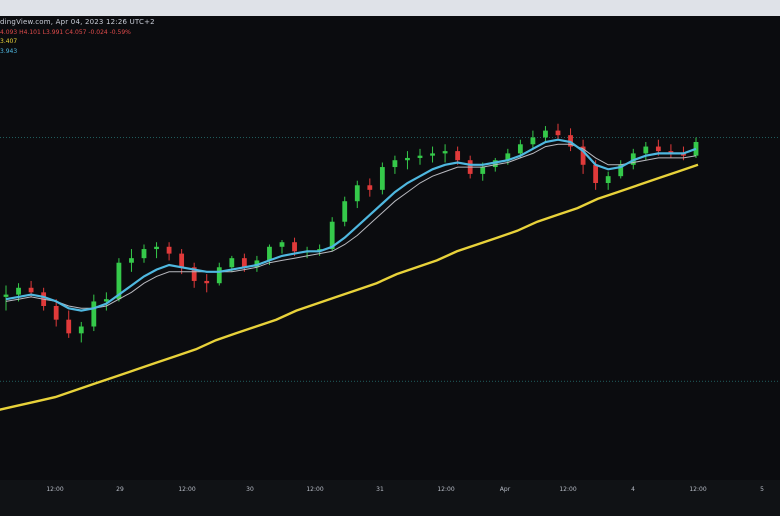  I want to click on x-tick-label: 5, so click(762, 489).